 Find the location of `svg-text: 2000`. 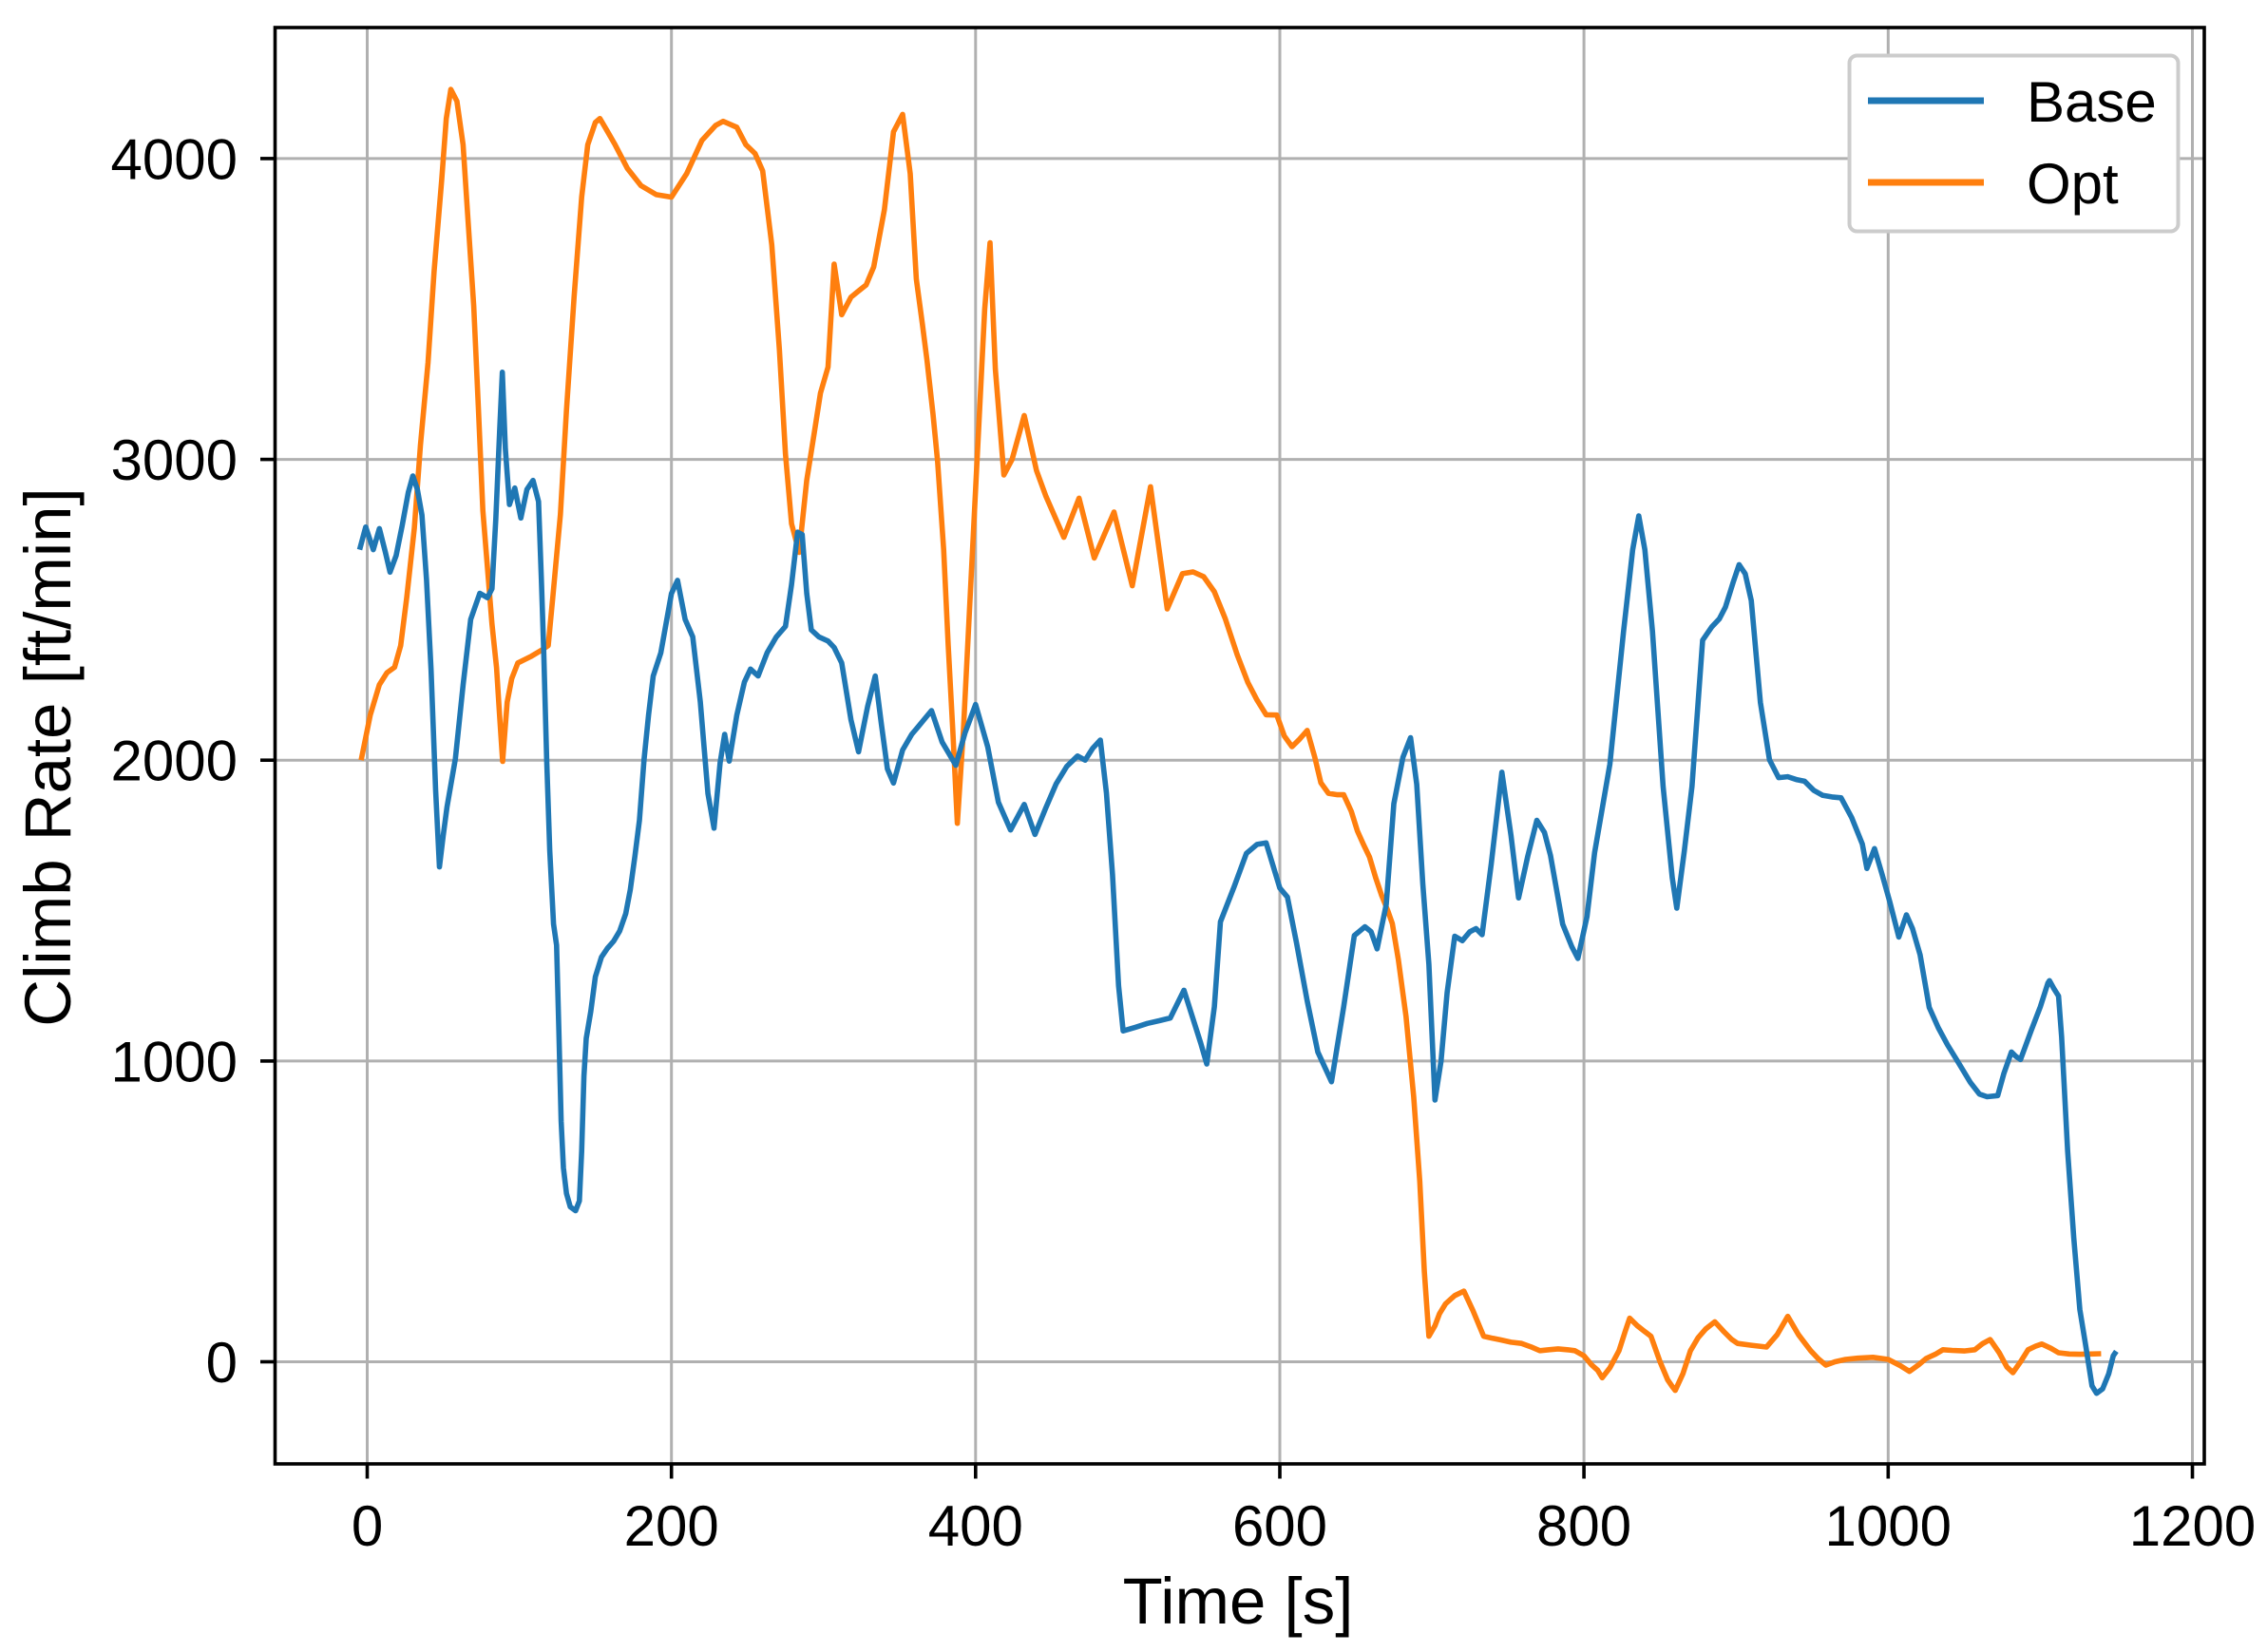

svg-text: 2000 is located at coordinates (174, 761).